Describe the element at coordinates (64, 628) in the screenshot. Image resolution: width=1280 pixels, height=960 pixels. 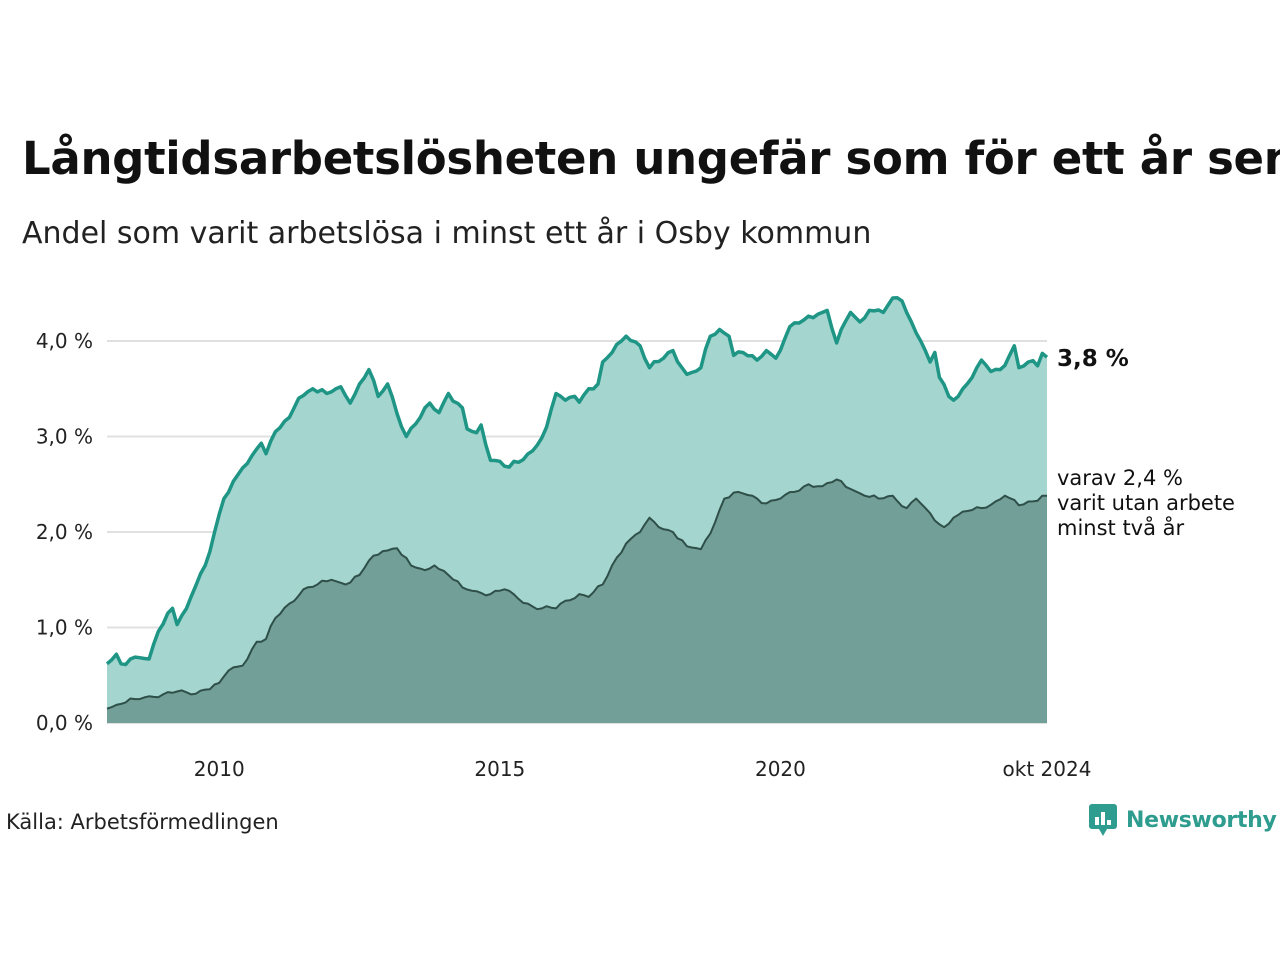
I see `y-tick-label-1: 1,0 %` at that location.